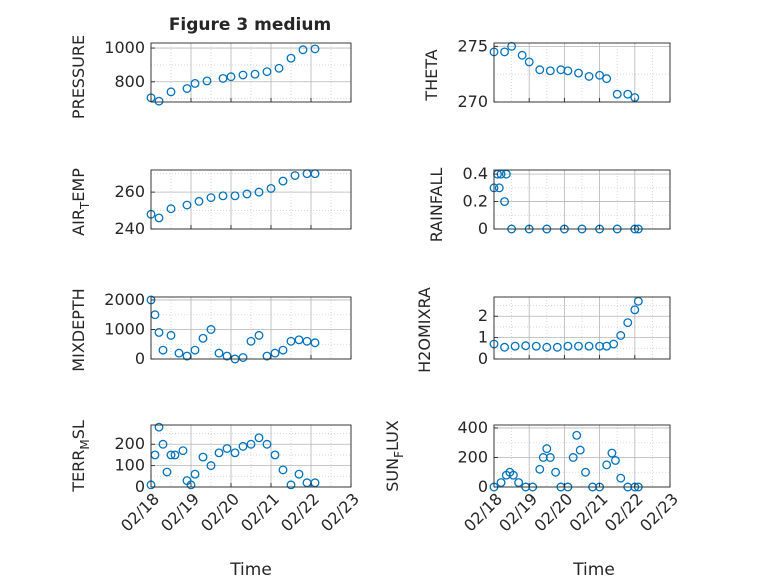 The height and width of the screenshot is (588, 778). What do you see at coordinates (260, 512) in the screenshot?
I see `terr-msl-xtick-label: 02/21` at bounding box center [260, 512].